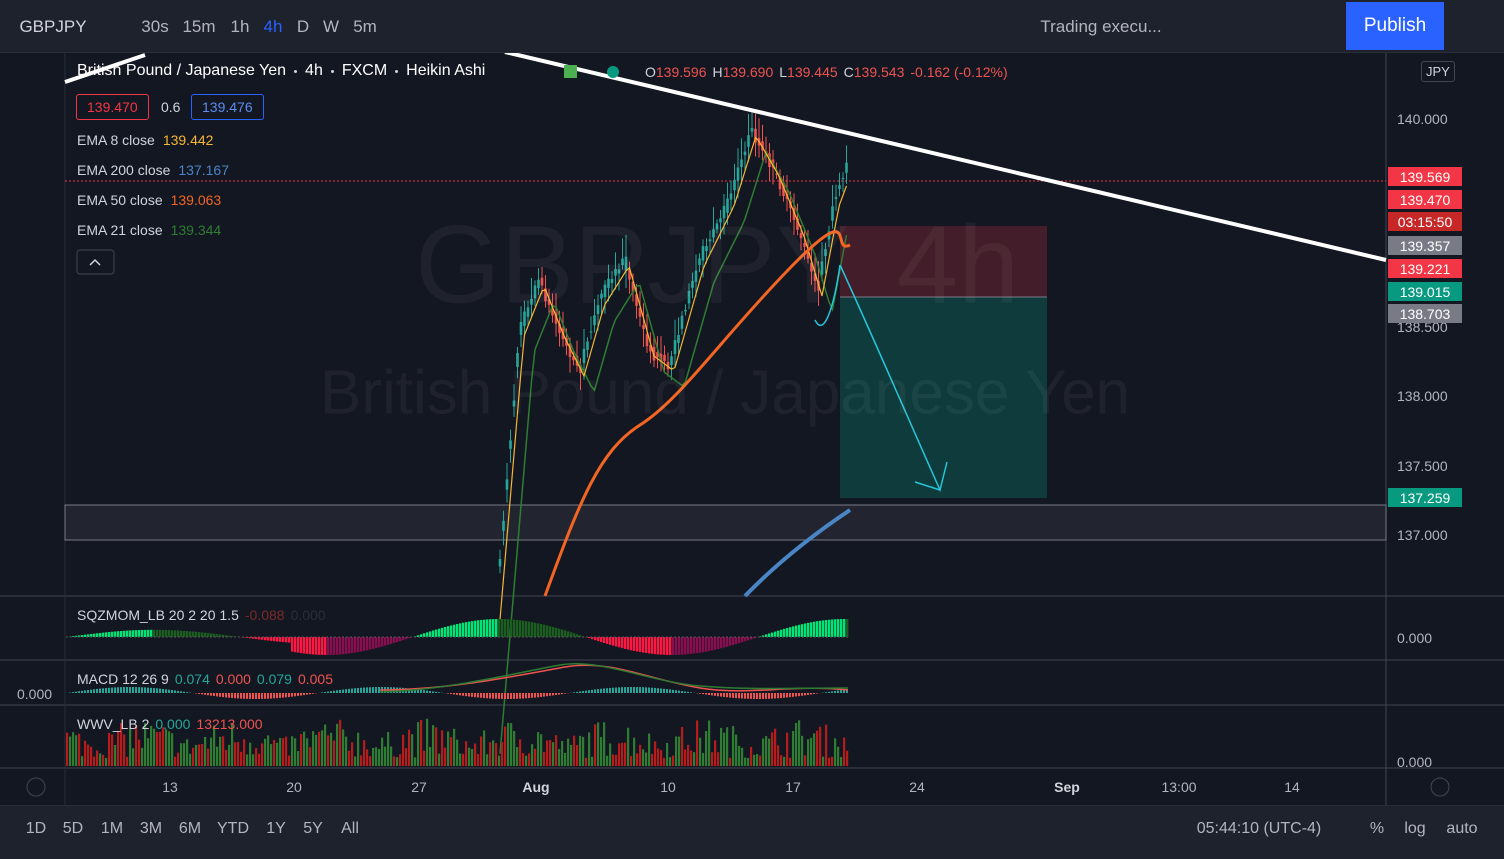  Describe the element at coordinates (36, 787) in the screenshot. I see `timezone-button` at that location.